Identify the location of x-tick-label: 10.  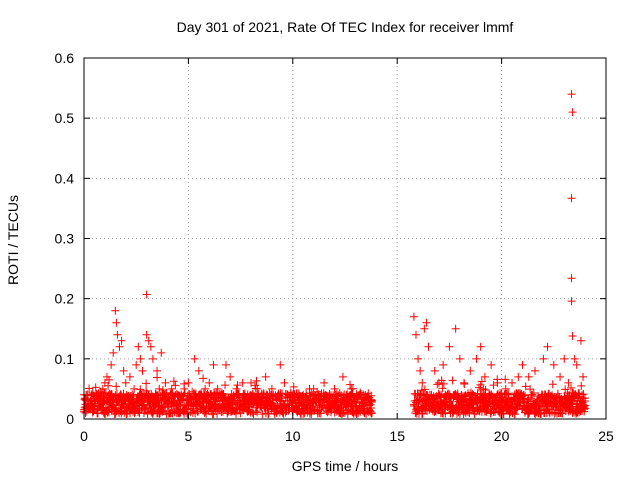
(293, 436).